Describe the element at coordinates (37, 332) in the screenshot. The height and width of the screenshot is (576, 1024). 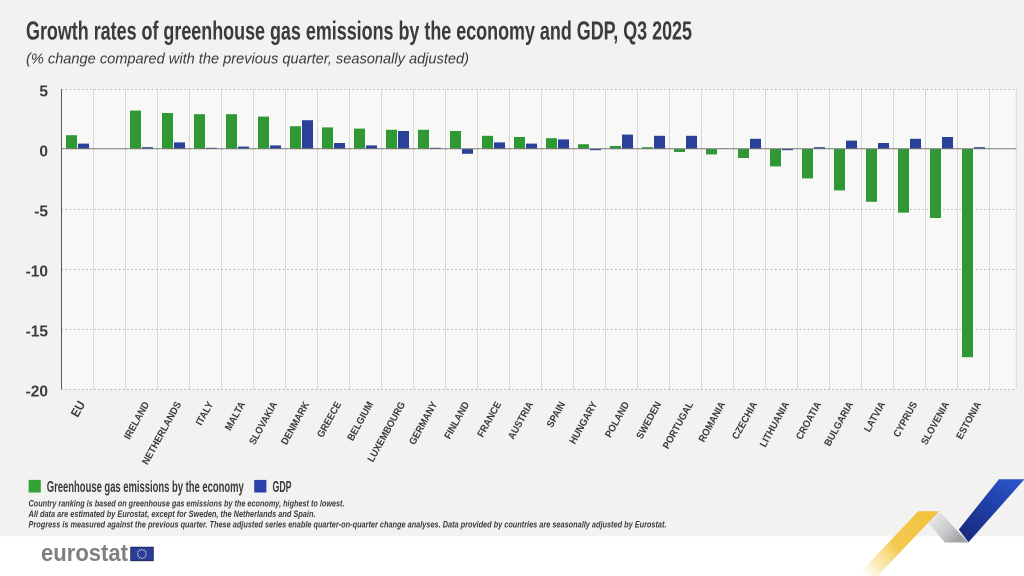
I see `svg-text: -15` at that location.